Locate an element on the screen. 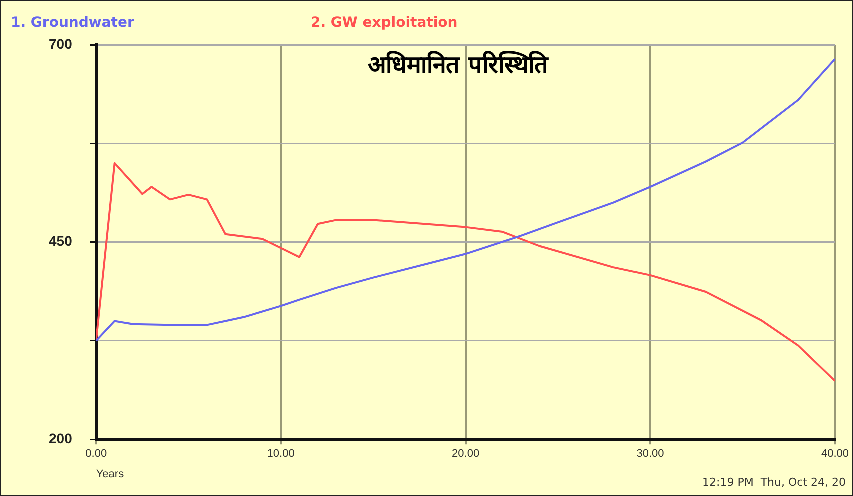 The width and height of the screenshot is (853, 496). x-tick-label: 20.00 is located at coordinates (466, 454).